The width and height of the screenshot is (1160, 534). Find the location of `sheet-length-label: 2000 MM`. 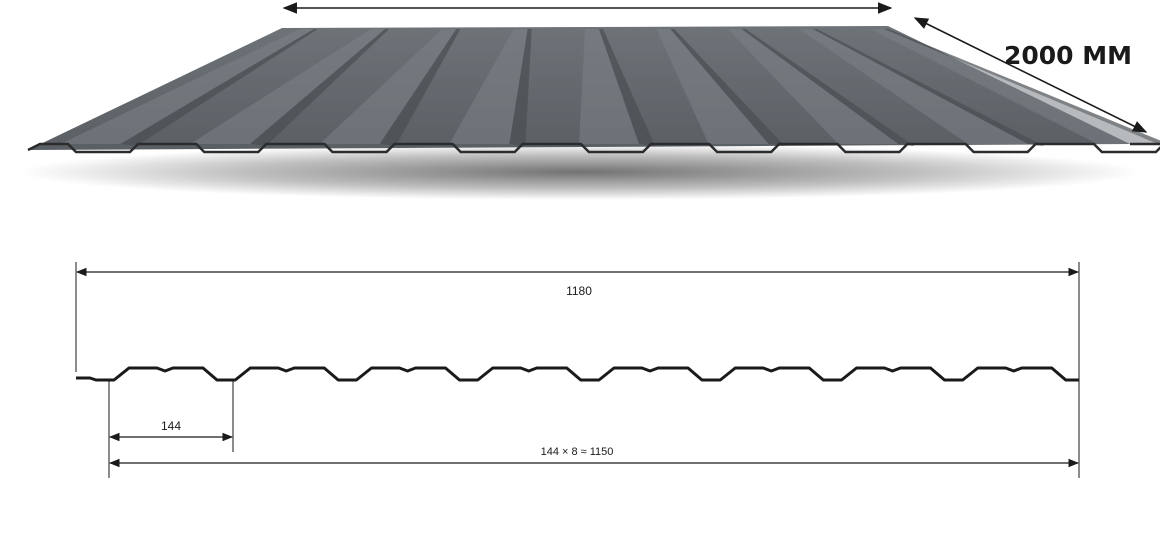

sheet-length-label: 2000 MM is located at coordinates (1068, 55).